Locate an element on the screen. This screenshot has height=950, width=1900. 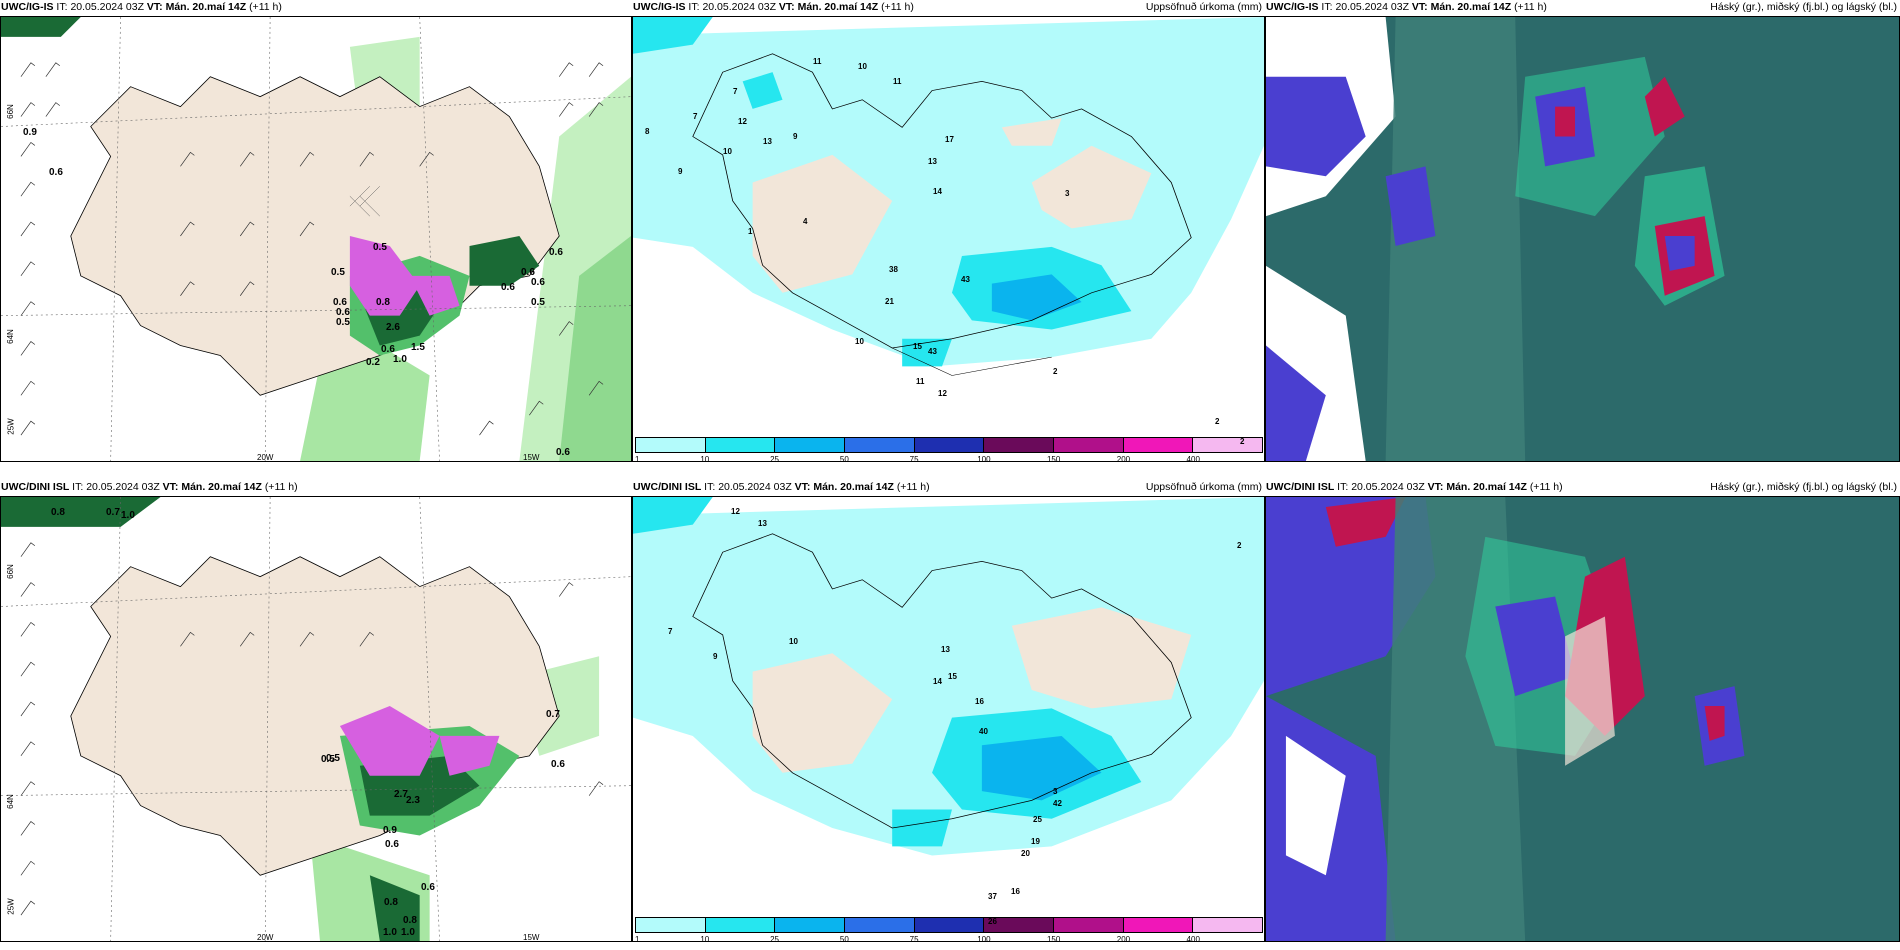
map-value-label: 1 is located at coordinates (750, 231).